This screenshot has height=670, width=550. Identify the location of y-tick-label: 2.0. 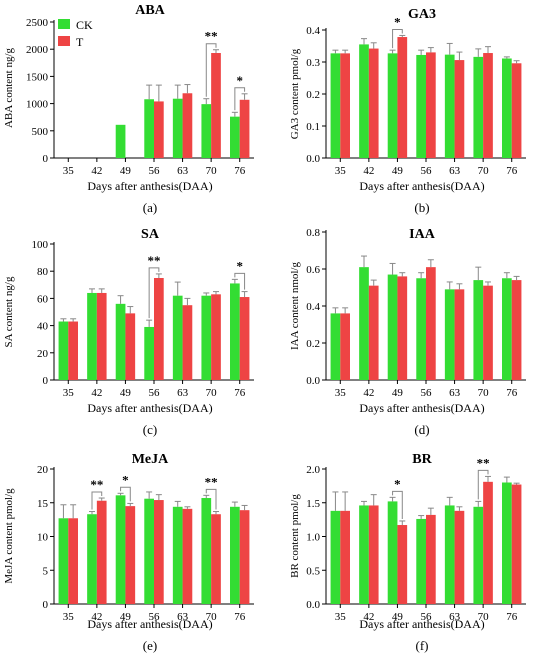
(313, 470).